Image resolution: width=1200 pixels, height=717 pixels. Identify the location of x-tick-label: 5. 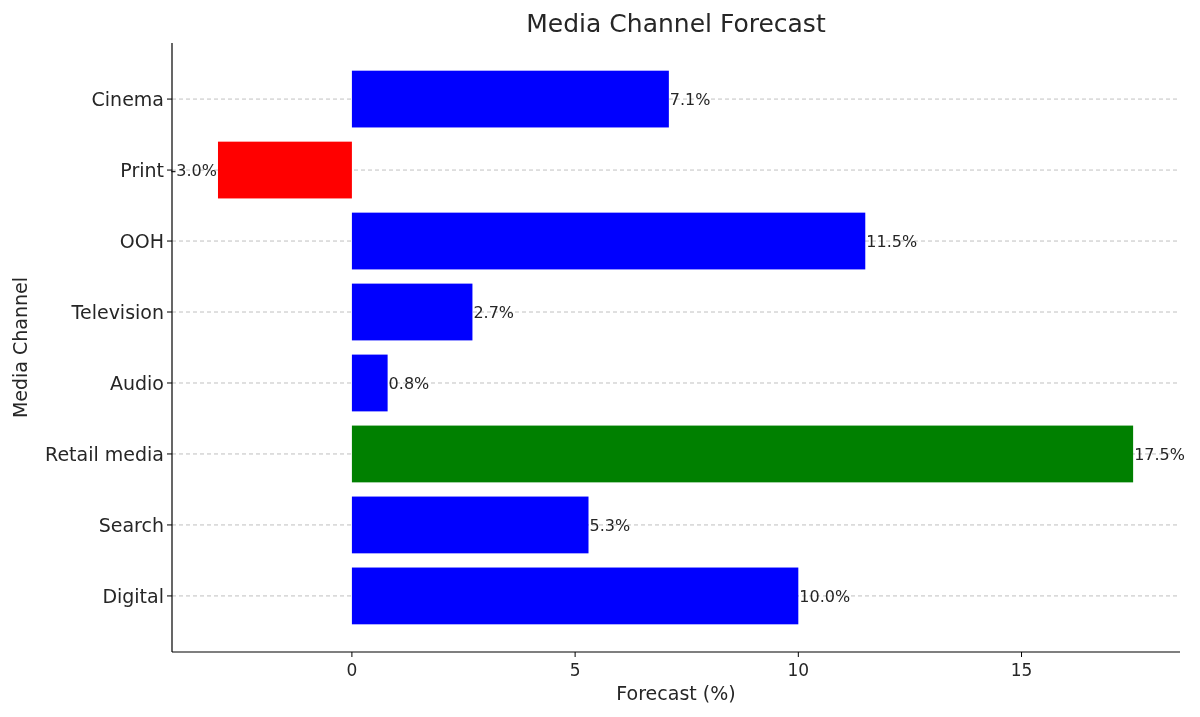
(575, 670).